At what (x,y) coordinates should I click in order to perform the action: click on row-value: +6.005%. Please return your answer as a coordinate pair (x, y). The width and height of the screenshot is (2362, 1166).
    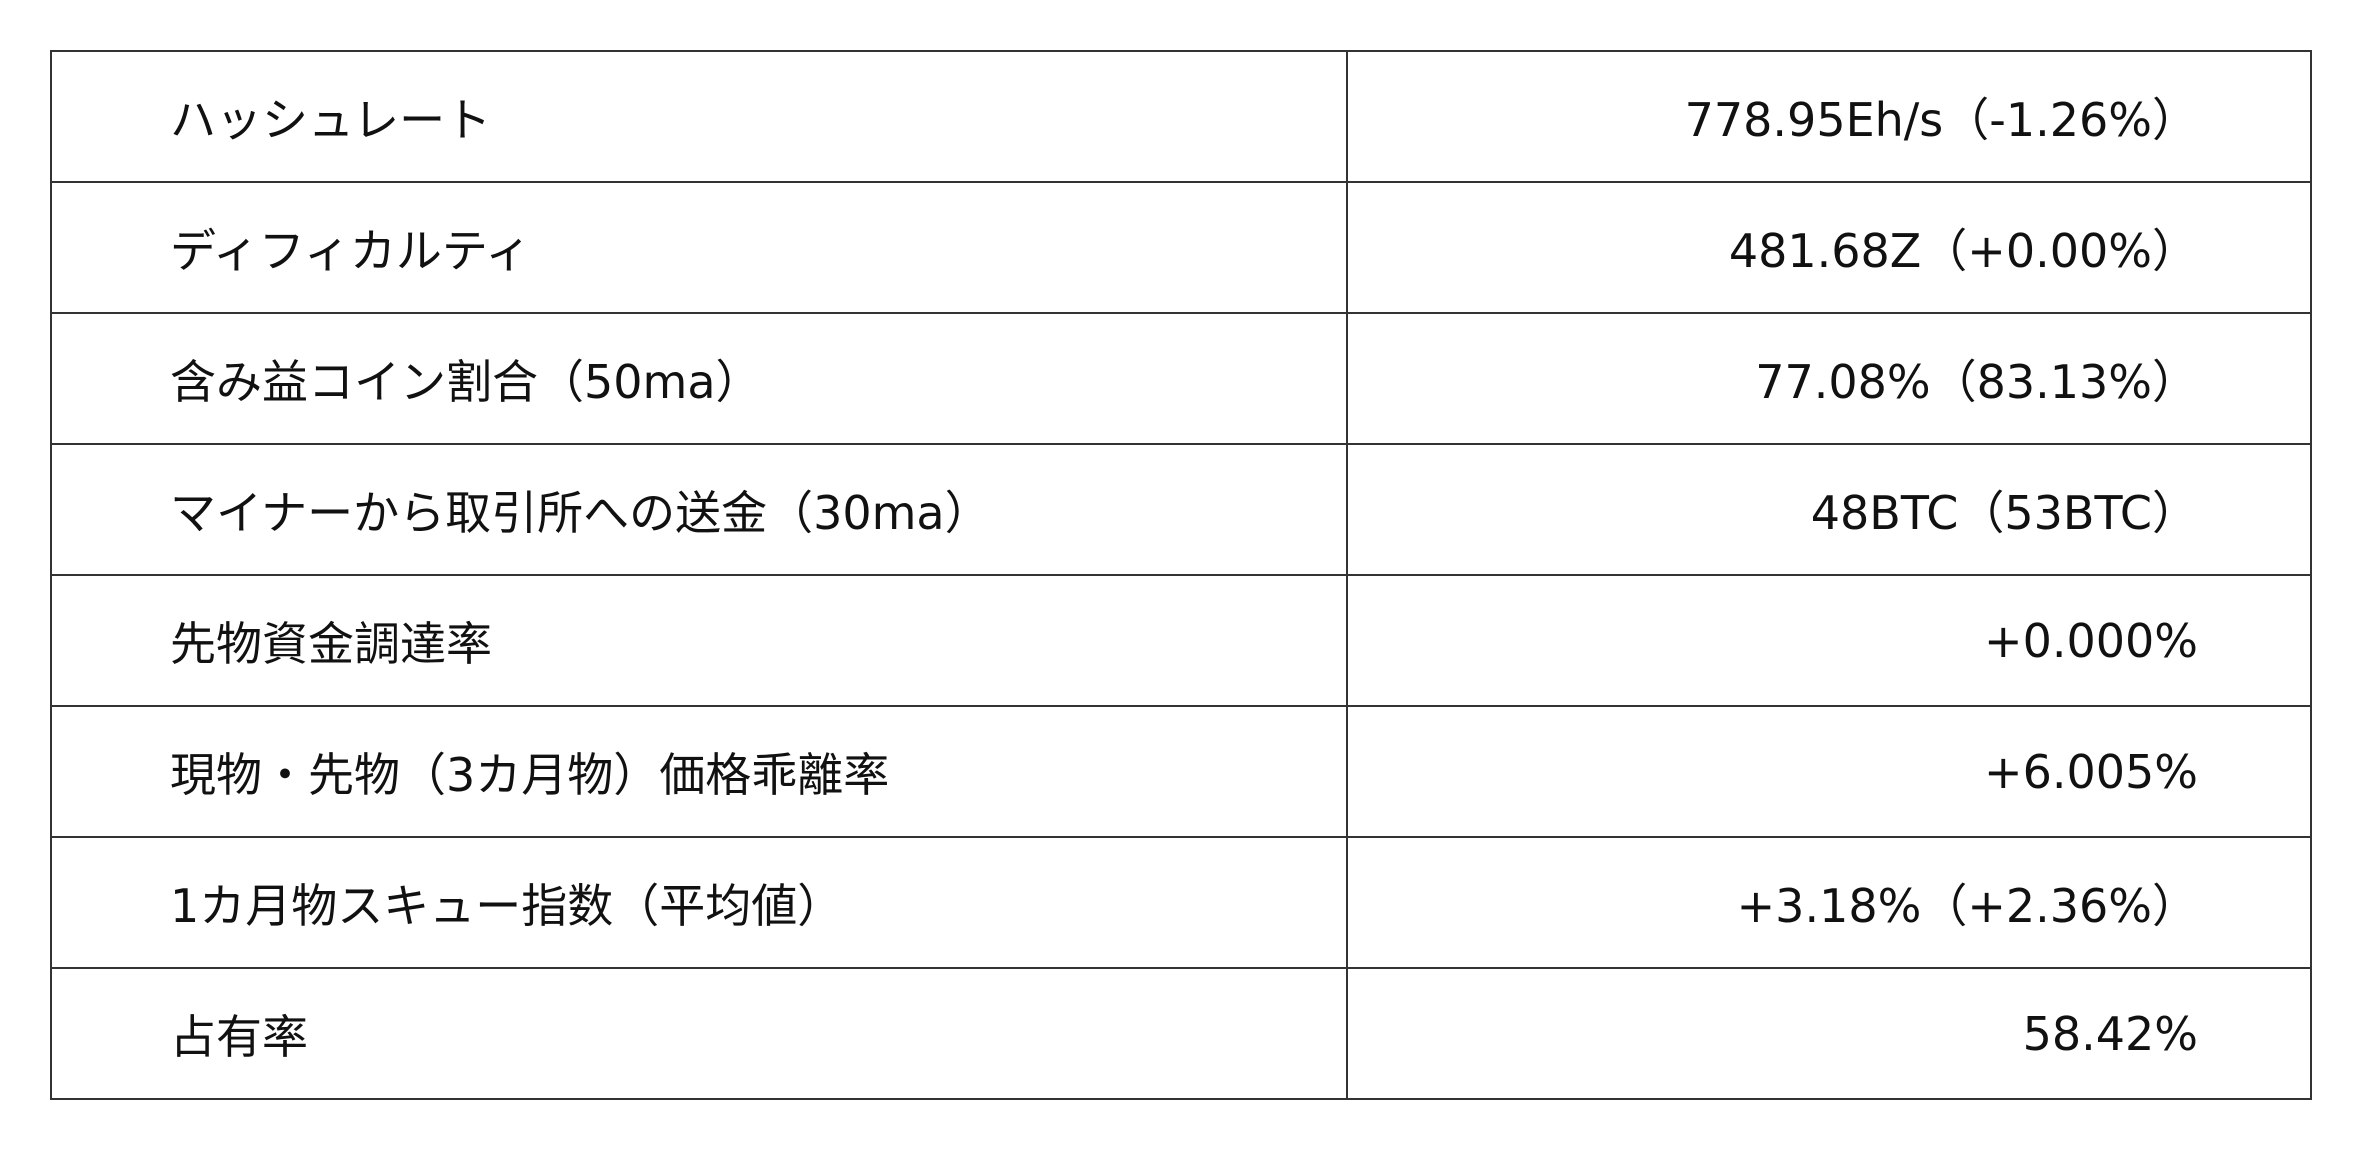
    Looking at the image, I should click on (1829, 771).